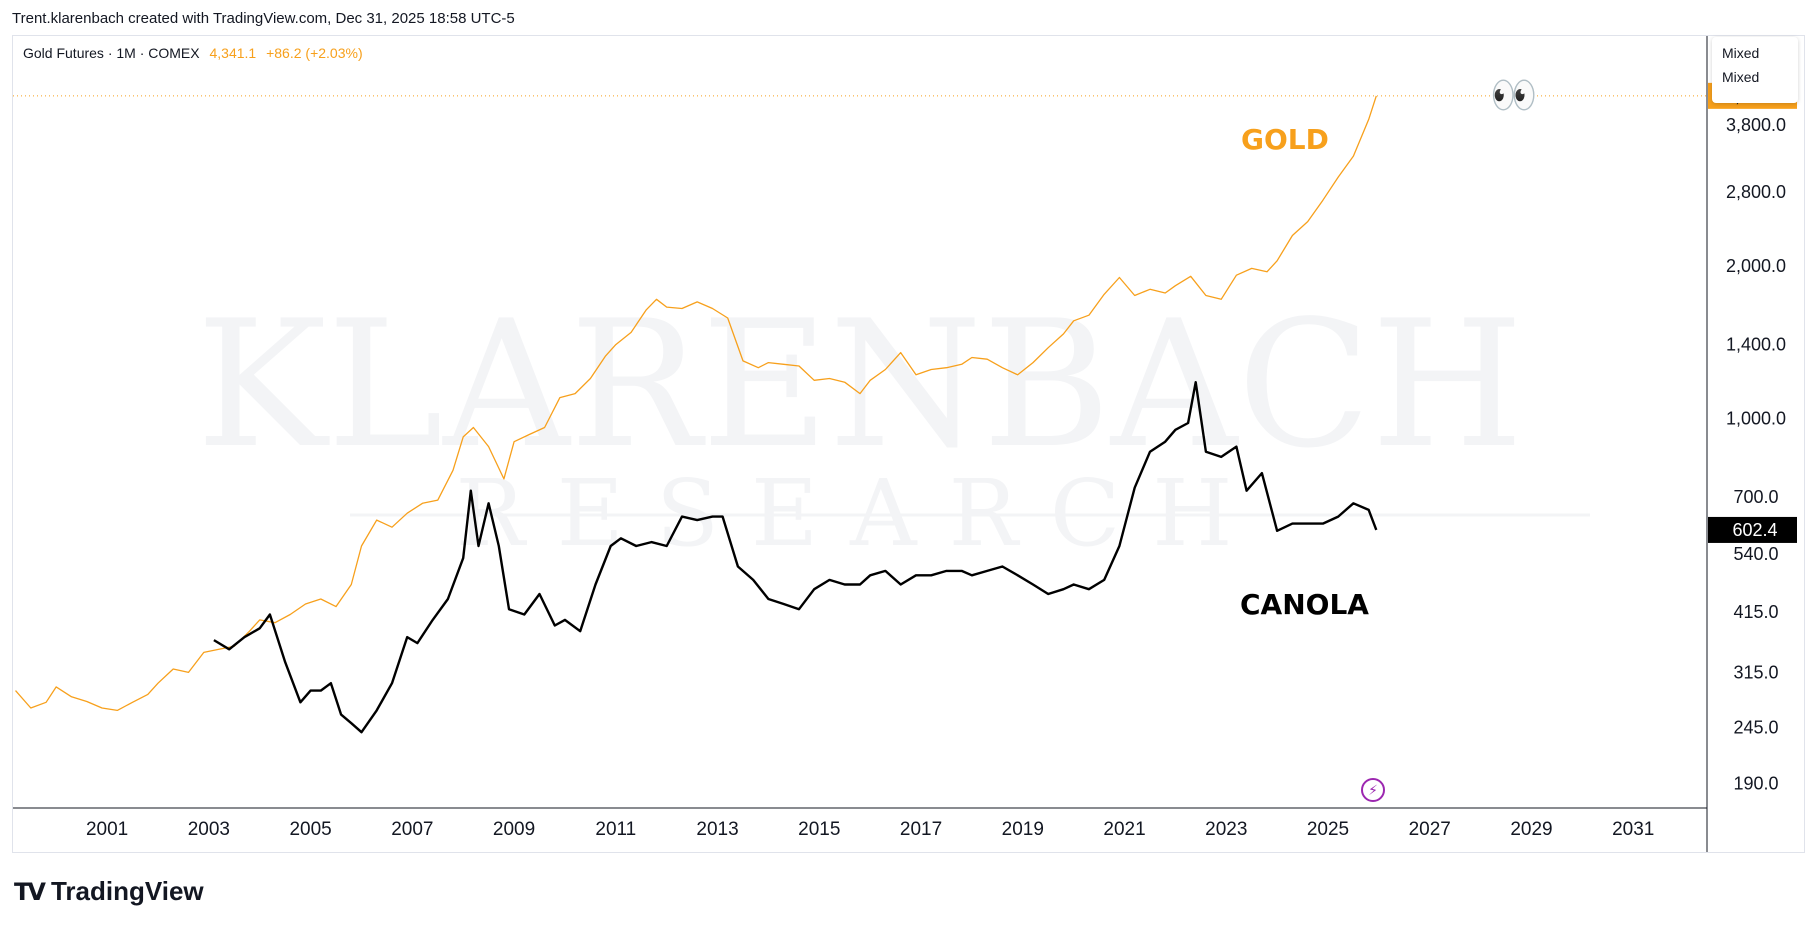  Describe the element at coordinates (1430, 829) in the screenshot. I see `x-tick-label: 2027` at that location.